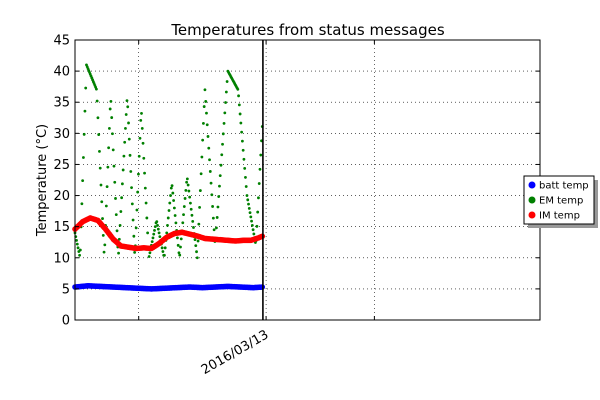  Describe the element at coordinates (564, 186) in the screenshot. I see `legend-label: batt temp` at that location.